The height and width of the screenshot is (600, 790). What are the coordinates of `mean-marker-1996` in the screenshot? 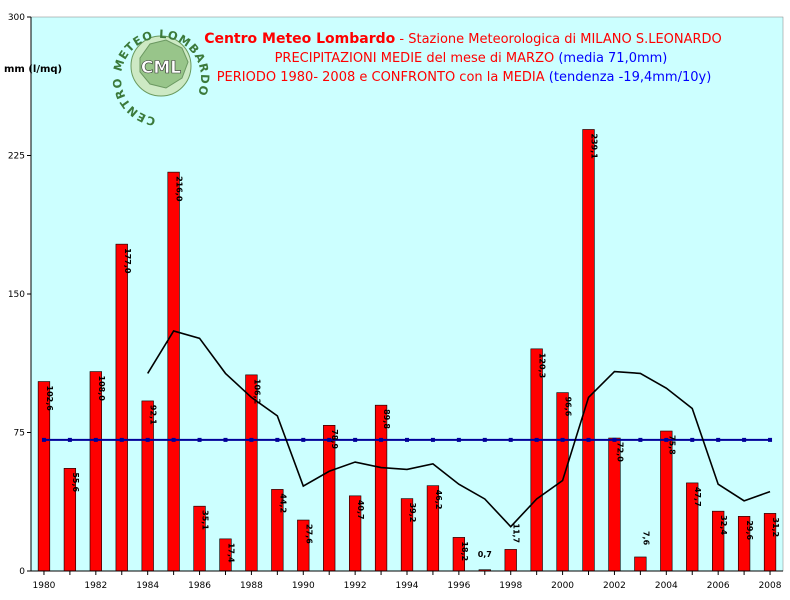 It's located at (458, 439).